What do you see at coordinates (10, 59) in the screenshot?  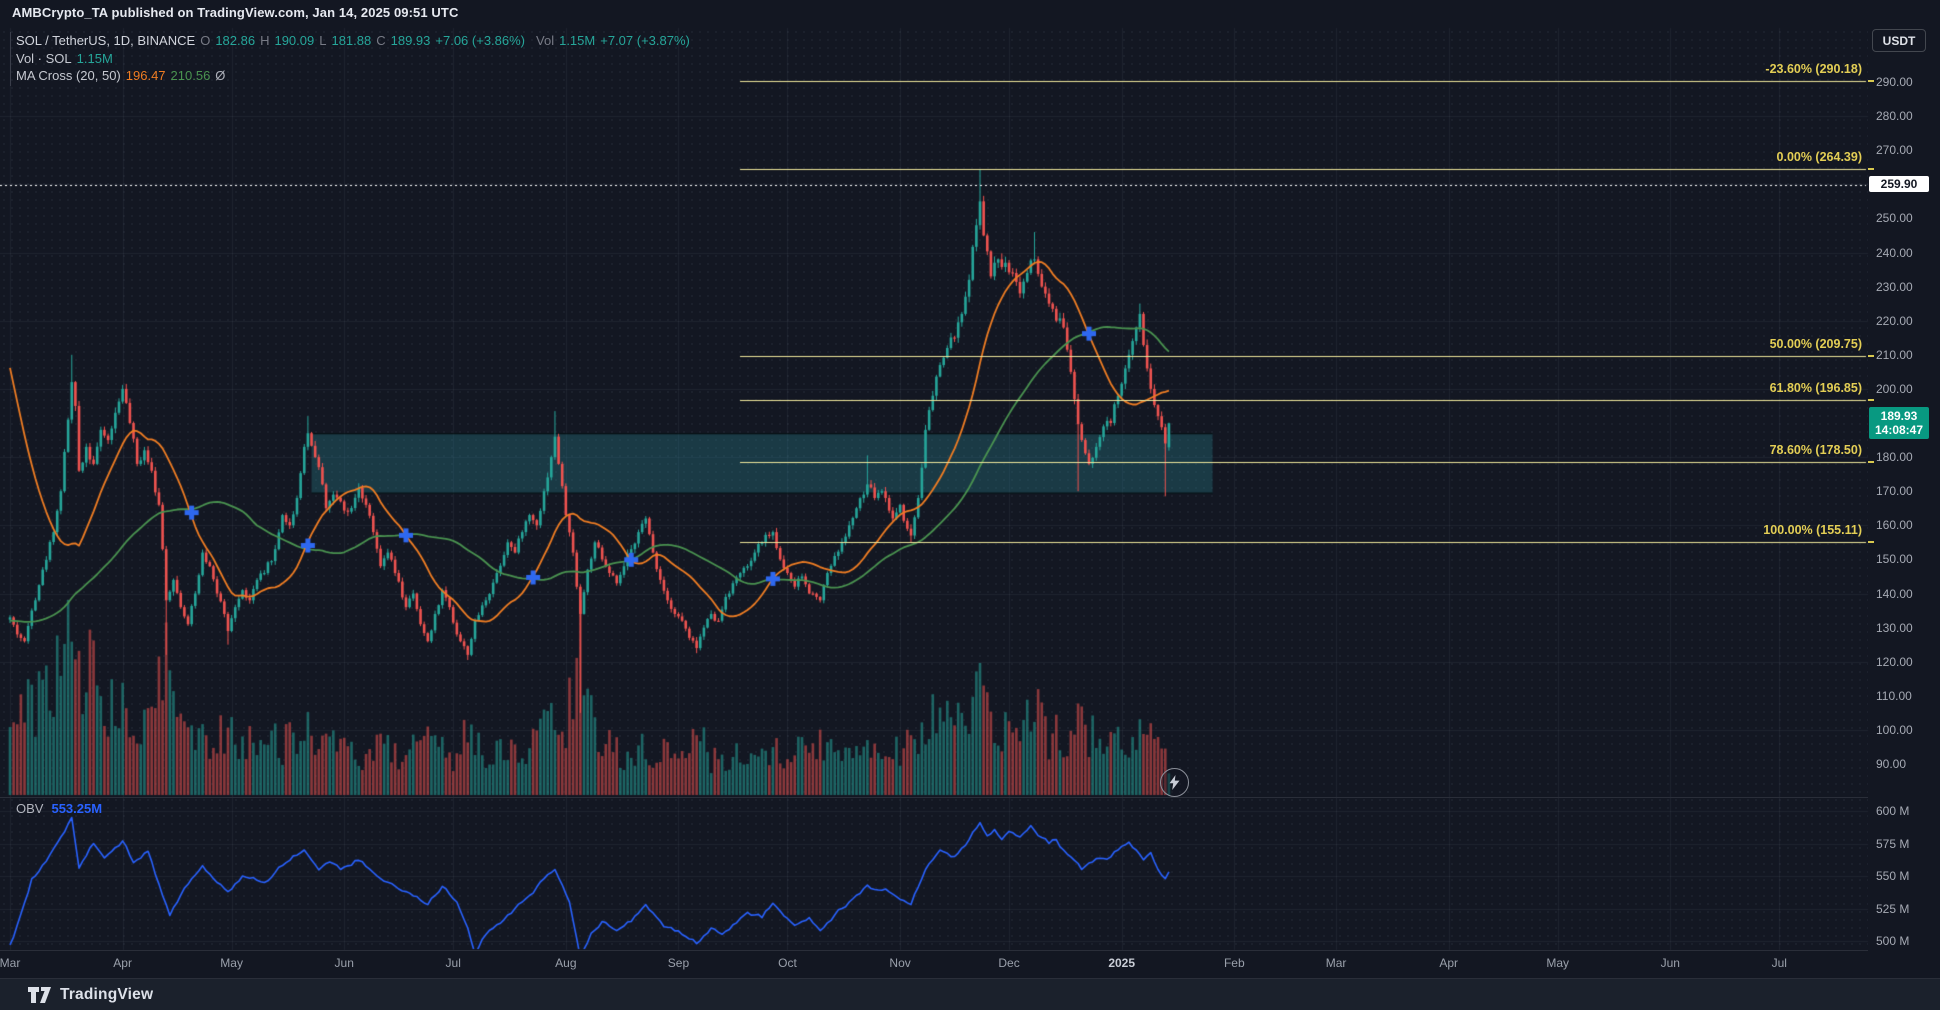 I see `legend-accent-line` at bounding box center [10, 59].